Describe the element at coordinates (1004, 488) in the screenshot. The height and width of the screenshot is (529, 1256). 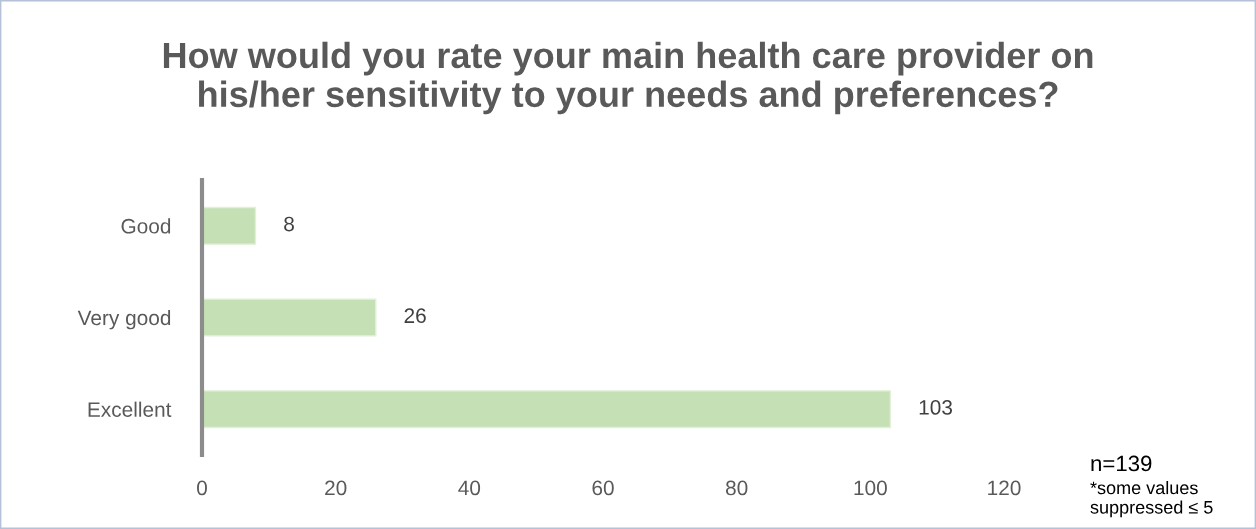
I see `x-tick-label: 120` at that location.